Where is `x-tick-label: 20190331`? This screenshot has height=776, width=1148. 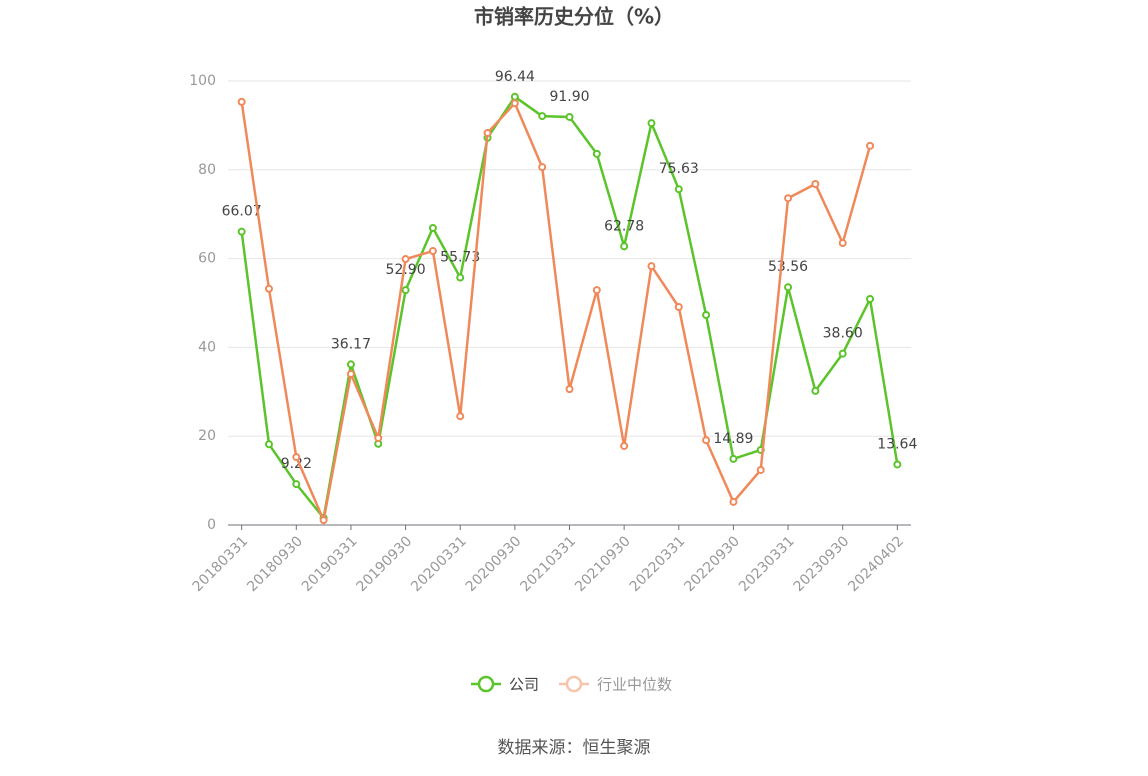
x-tick-label: 20190331 is located at coordinates (330, 564).